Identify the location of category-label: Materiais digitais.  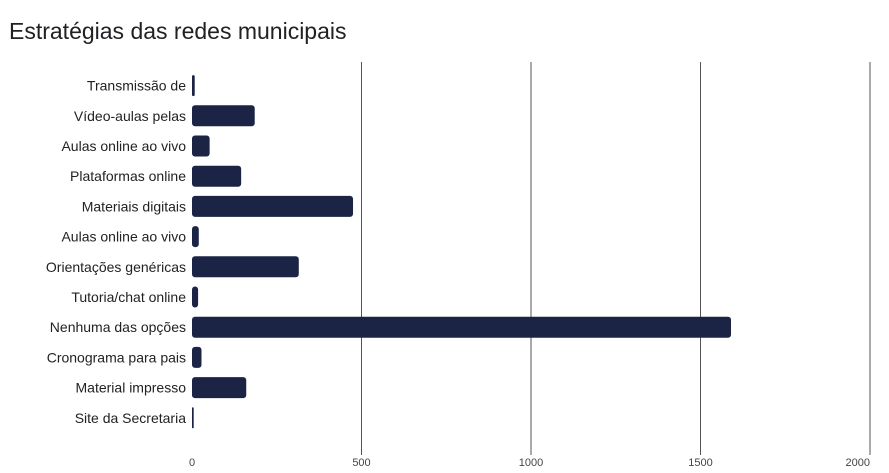
(134, 206).